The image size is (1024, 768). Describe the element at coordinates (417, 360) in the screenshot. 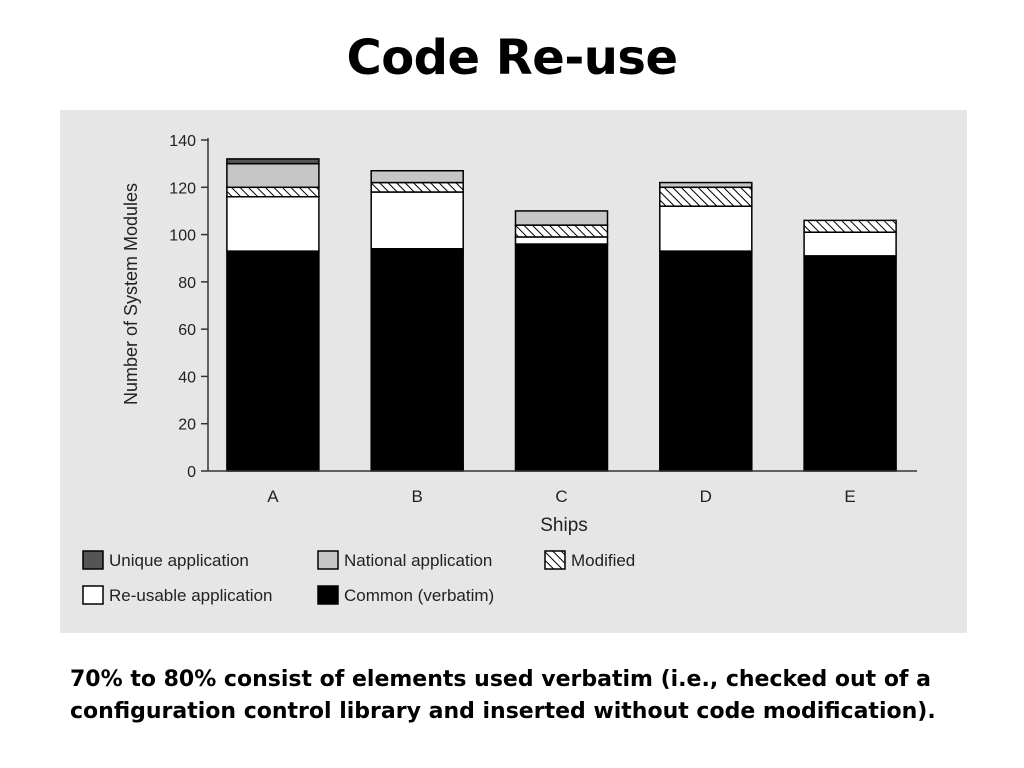

I see `bar-b-common-verbatim` at that location.